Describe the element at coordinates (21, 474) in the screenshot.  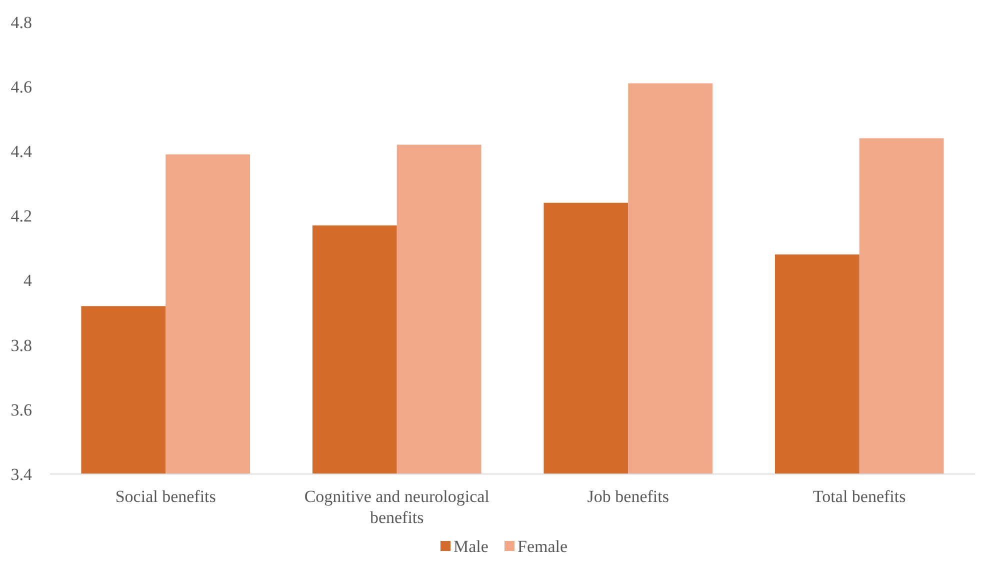
I see `y-tick-label: 3.4` at that location.